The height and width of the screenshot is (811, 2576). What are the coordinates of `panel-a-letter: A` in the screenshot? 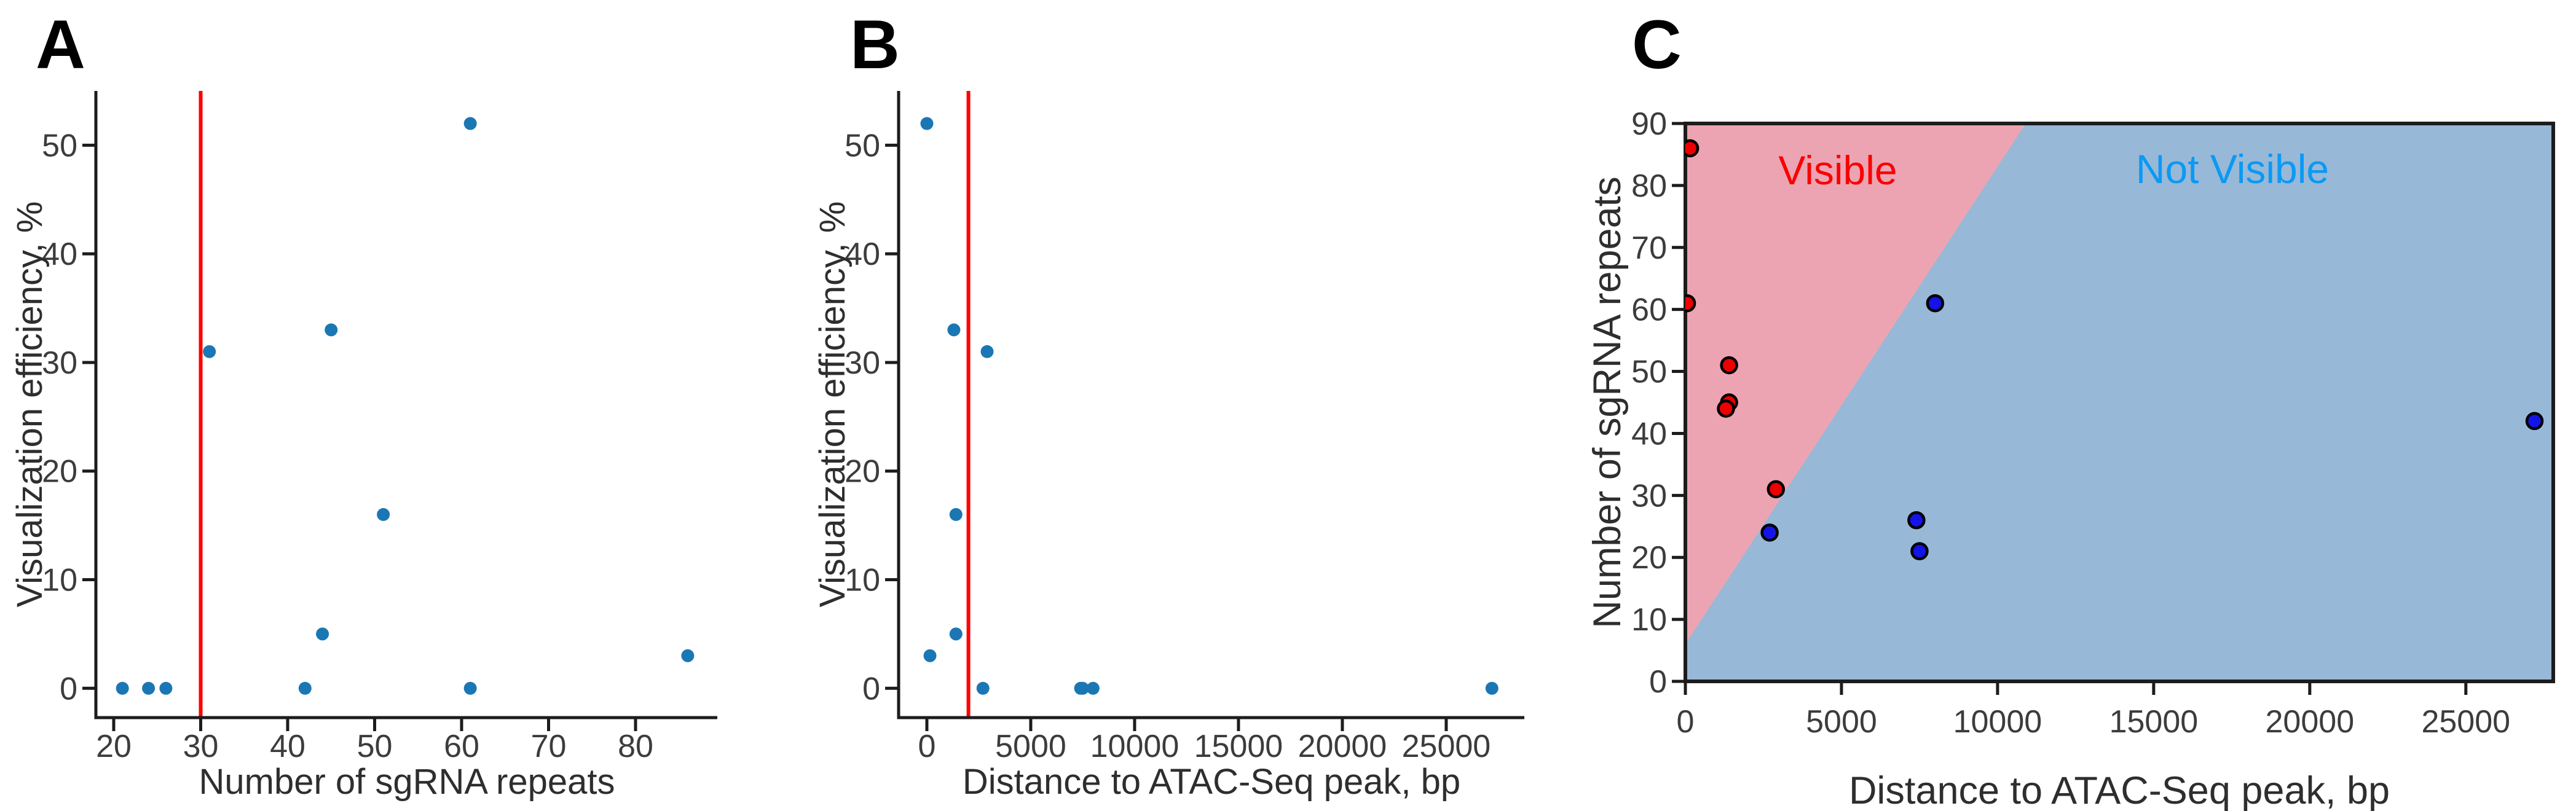 It's located at (61, 44).